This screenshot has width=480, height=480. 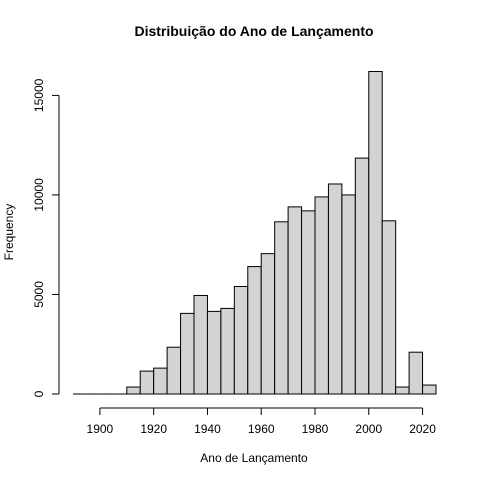 What do you see at coordinates (368, 429) in the screenshot?
I see `x-tick-label: 2000` at bounding box center [368, 429].